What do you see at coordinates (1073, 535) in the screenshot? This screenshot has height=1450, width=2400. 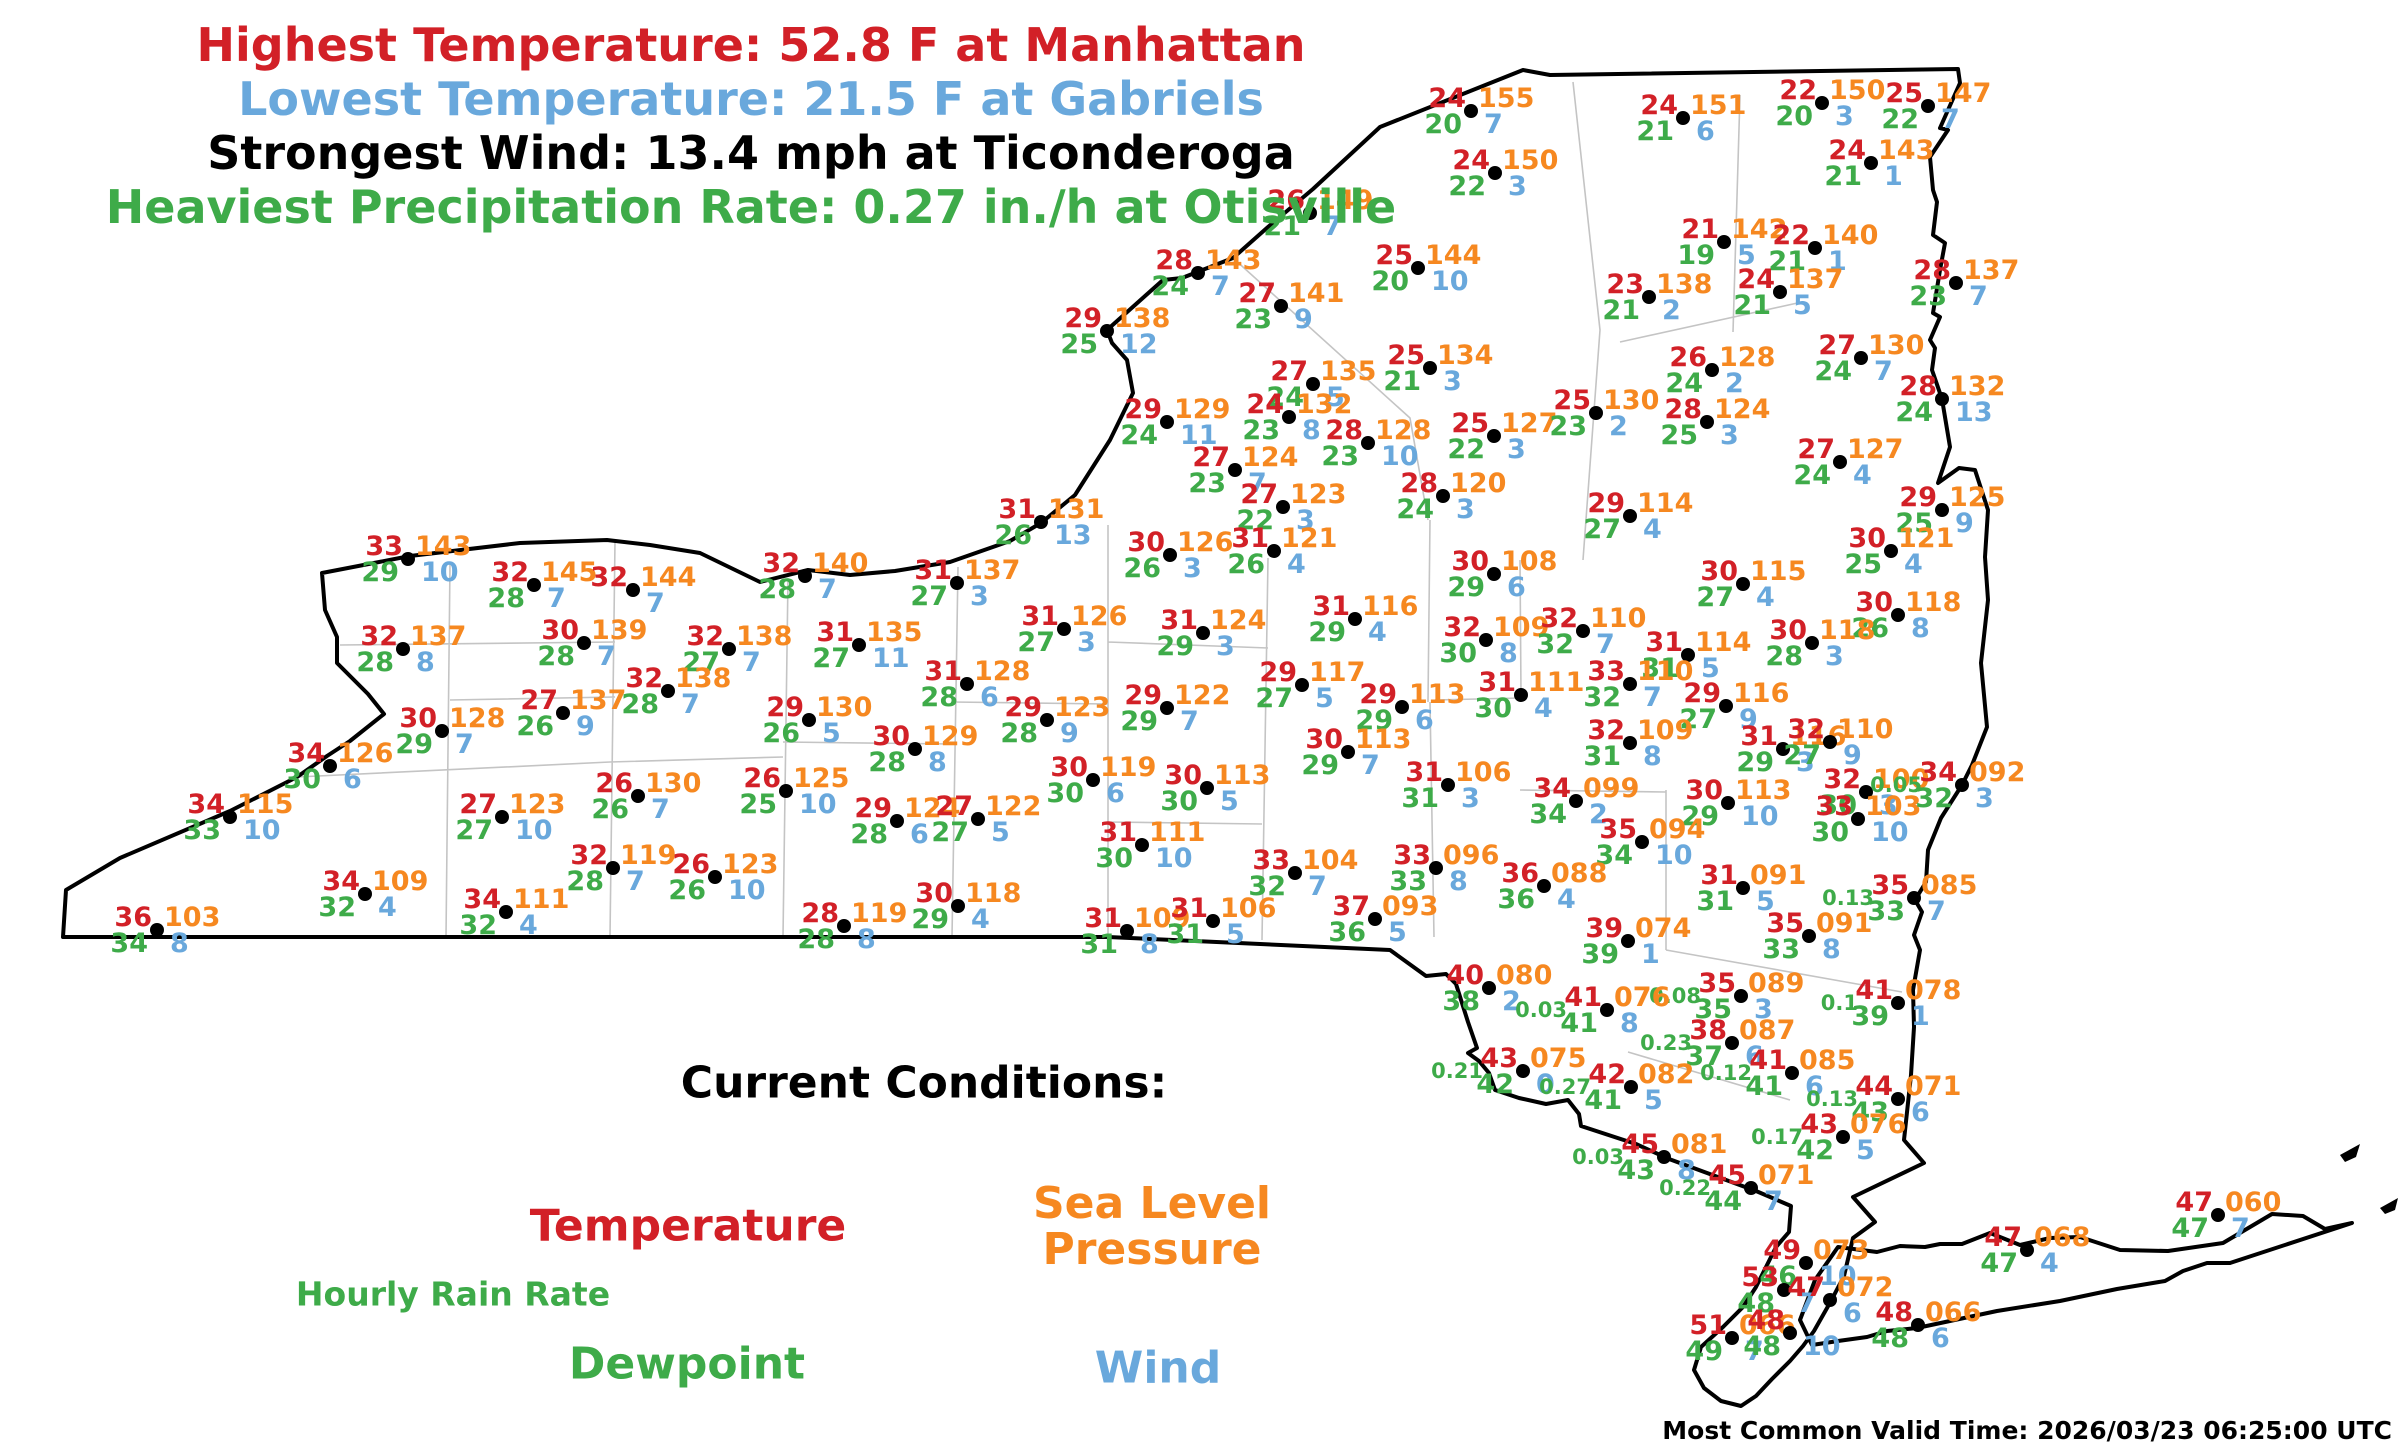 I see `station-wind: 13` at bounding box center [1073, 535].